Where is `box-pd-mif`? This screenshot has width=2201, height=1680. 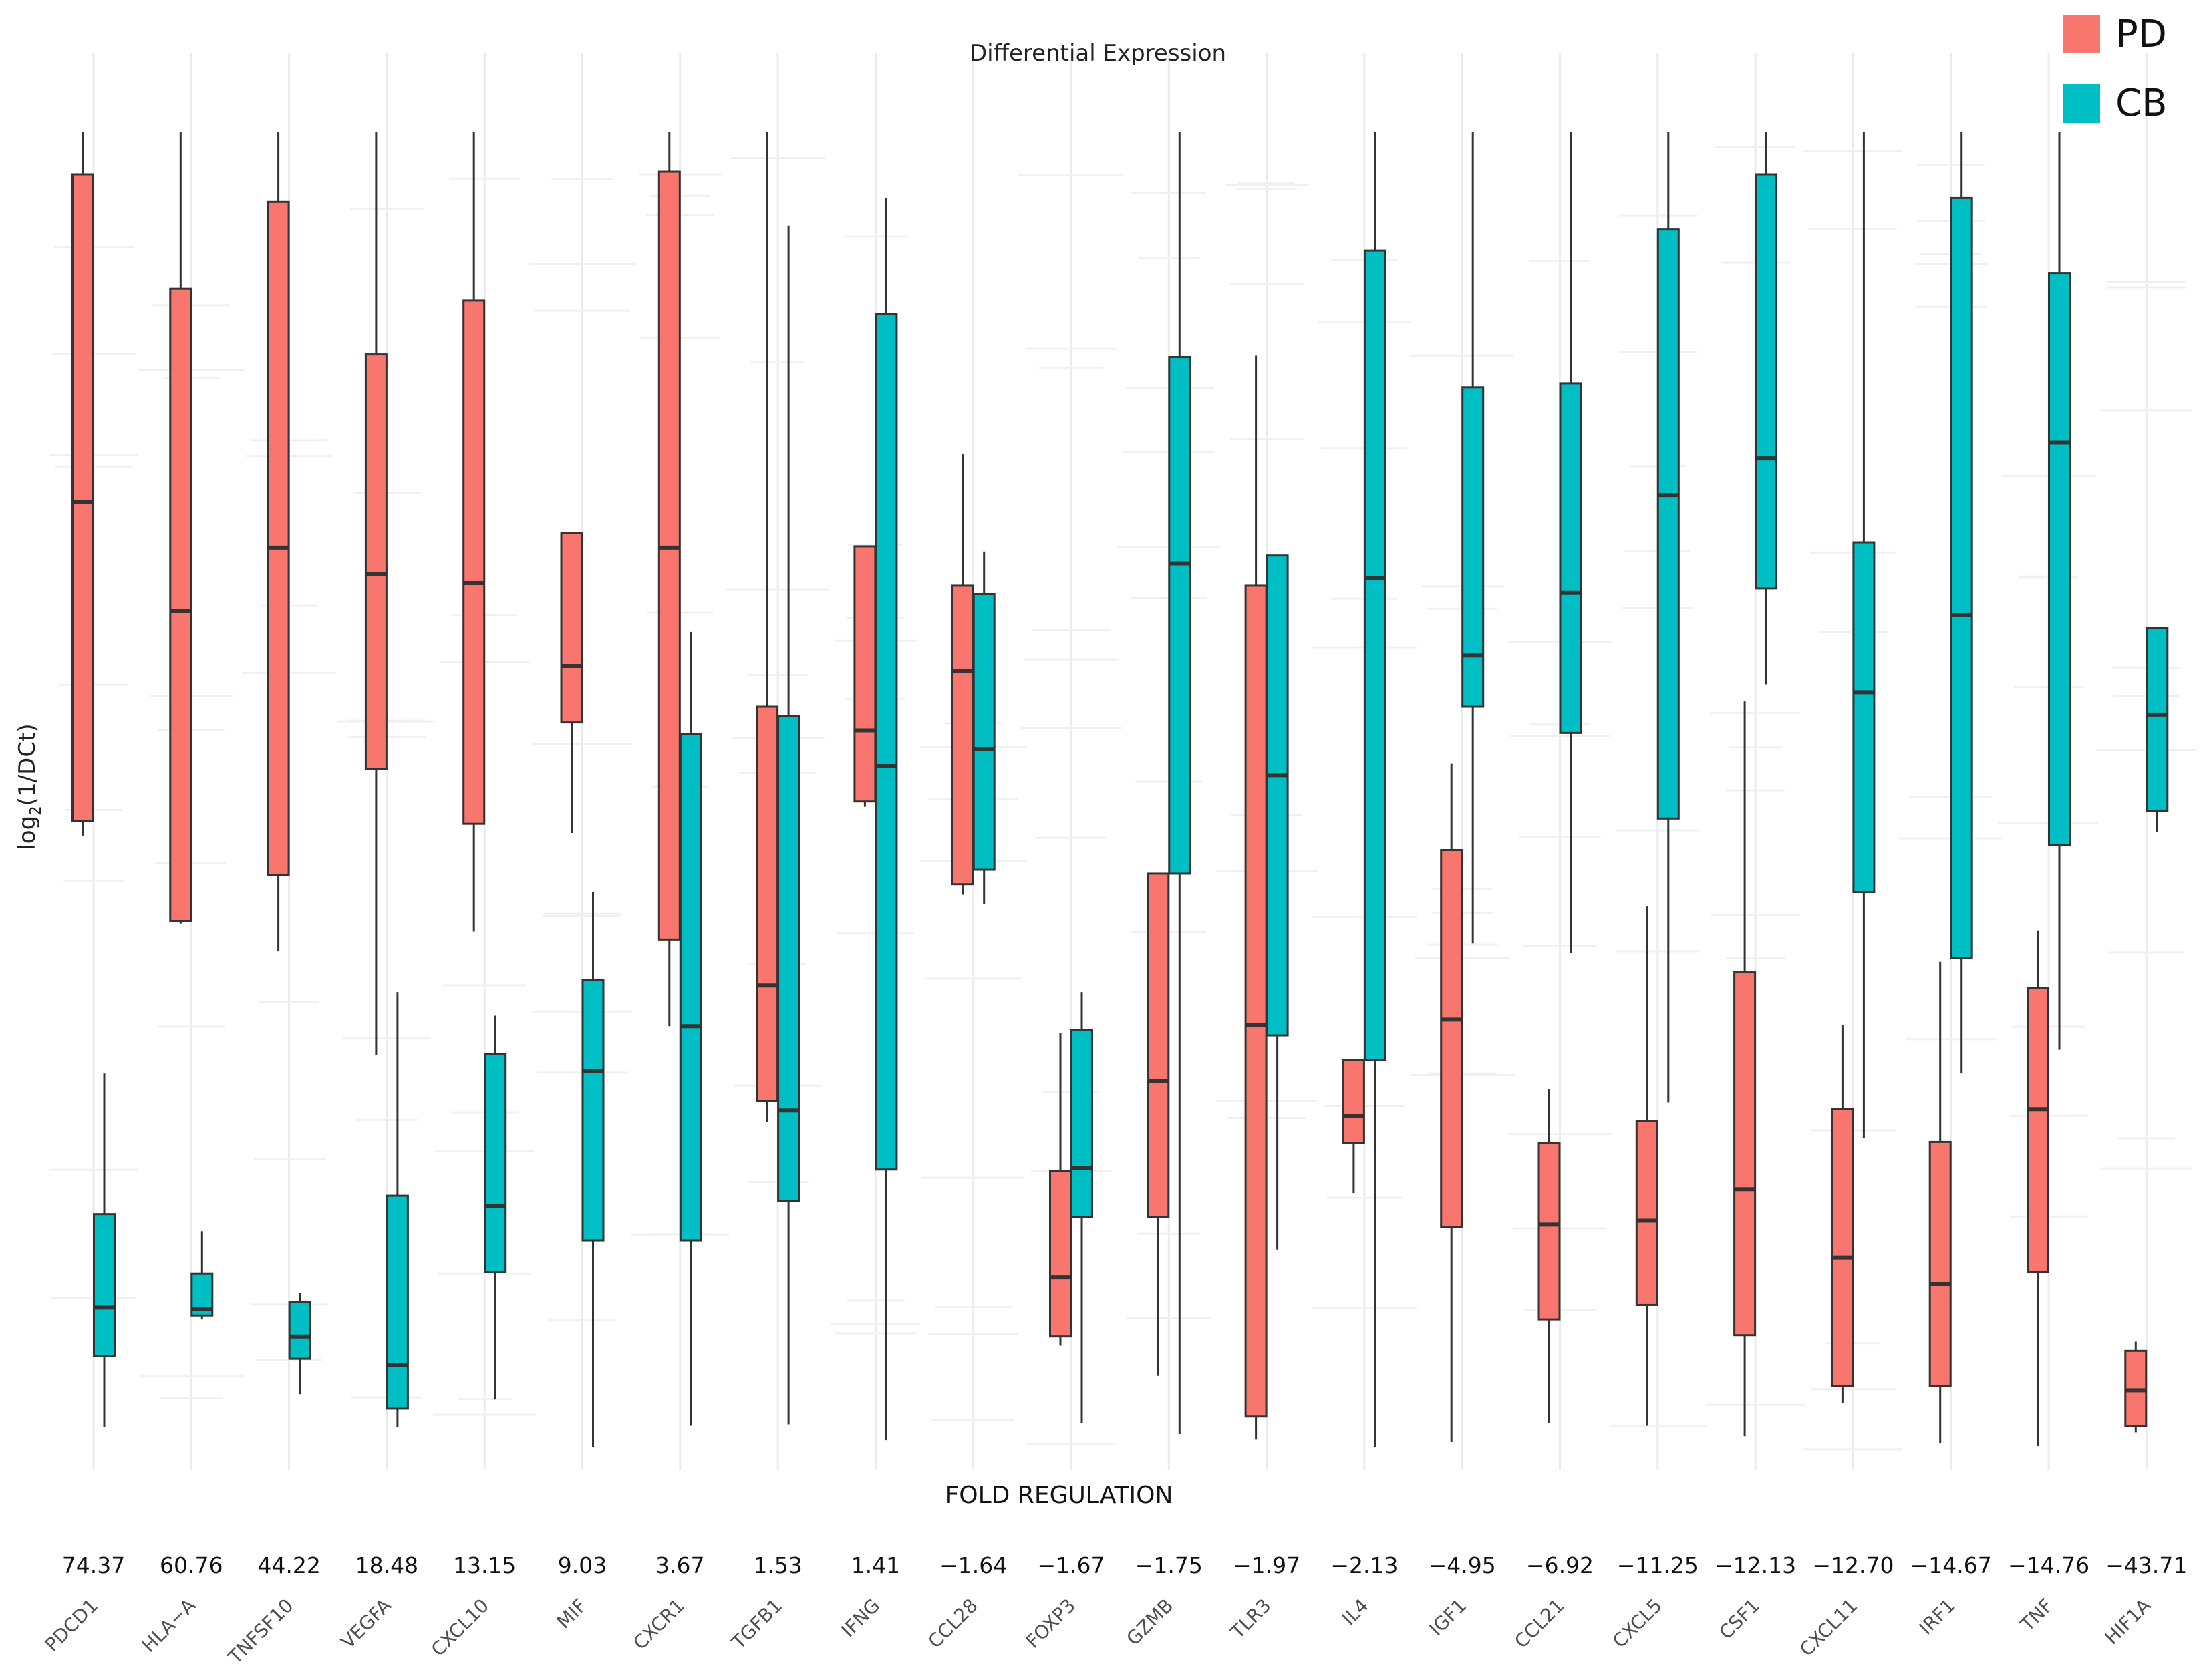 box-pd-mif is located at coordinates (571, 682).